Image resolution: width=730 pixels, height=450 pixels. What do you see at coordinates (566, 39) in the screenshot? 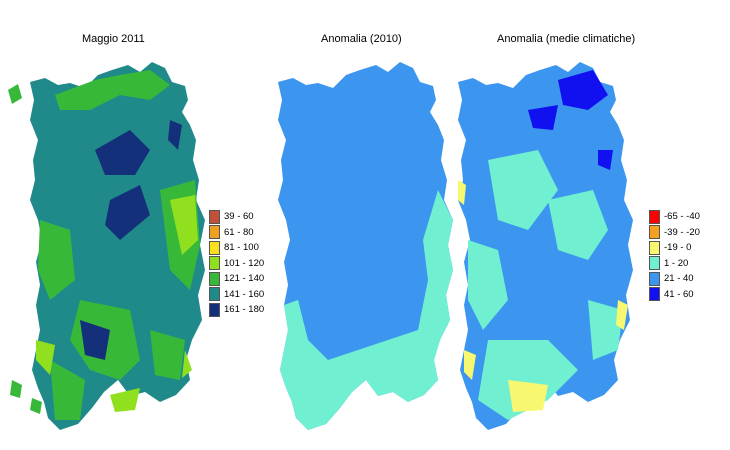
I see `map-title-anomaly-climate: Anomalia (medie climatiche)` at bounding box center [566, 39].